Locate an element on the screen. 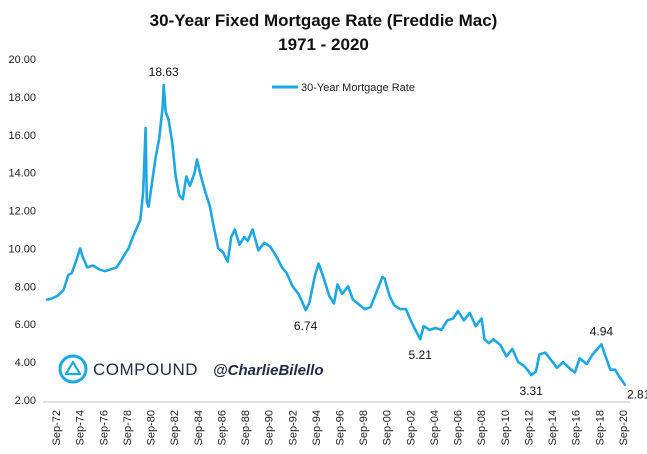  x-tick-label: Sep-14 is located at coordinates (553, 427).